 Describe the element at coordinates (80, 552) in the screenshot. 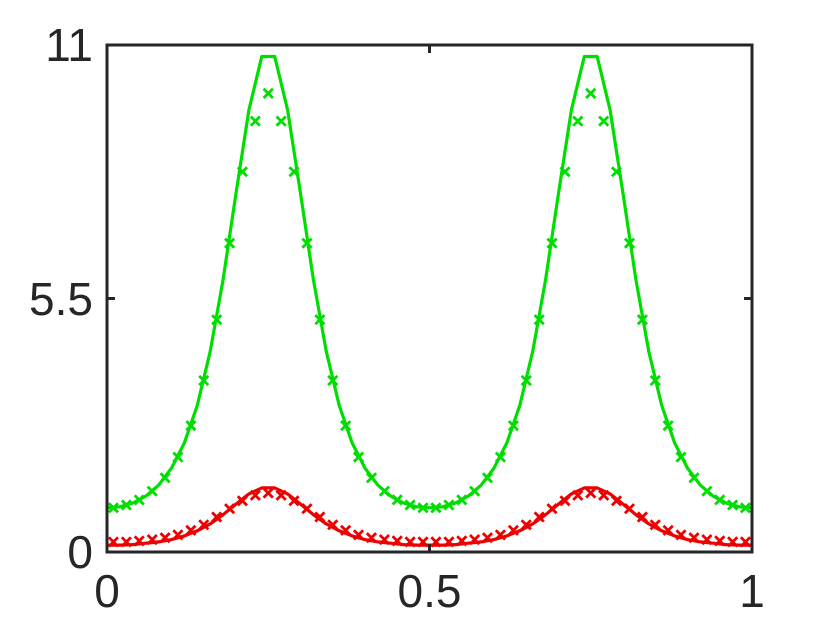

I see `ytick-label-0: 0` at that location.